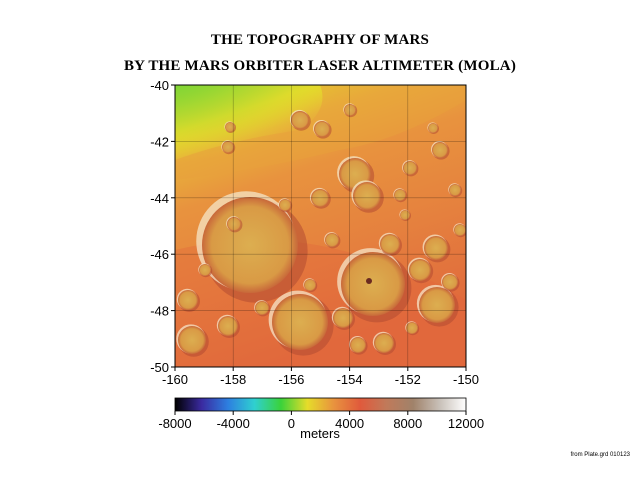 Image resolution: width=640 pixels, height=480 pixels. What do you see at coordinates (291, 379) in the screenshot?
I see `x-tick-label: -156` at bounding box center [291, 379].